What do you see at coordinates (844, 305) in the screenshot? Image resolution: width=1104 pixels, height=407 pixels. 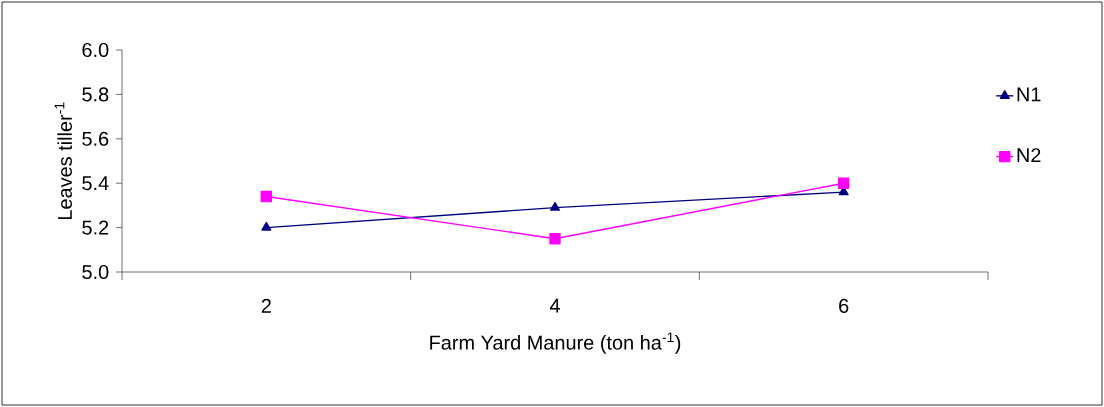 I see `x-tick-label: 6` at bounding box center [844, 305].